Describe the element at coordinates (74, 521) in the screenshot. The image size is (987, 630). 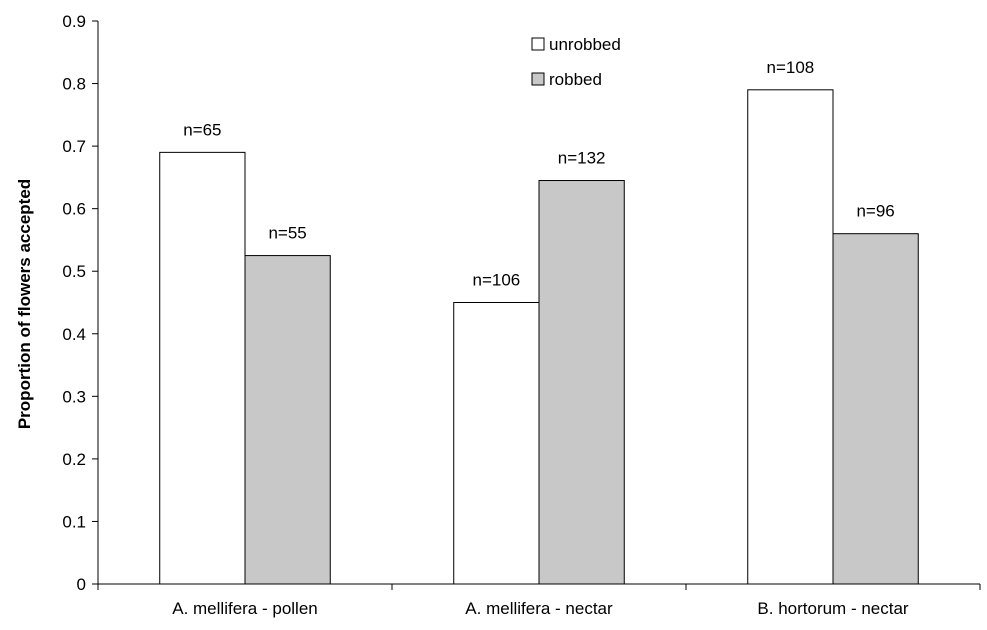
I see `y-tick-label: 0.1` at that location.